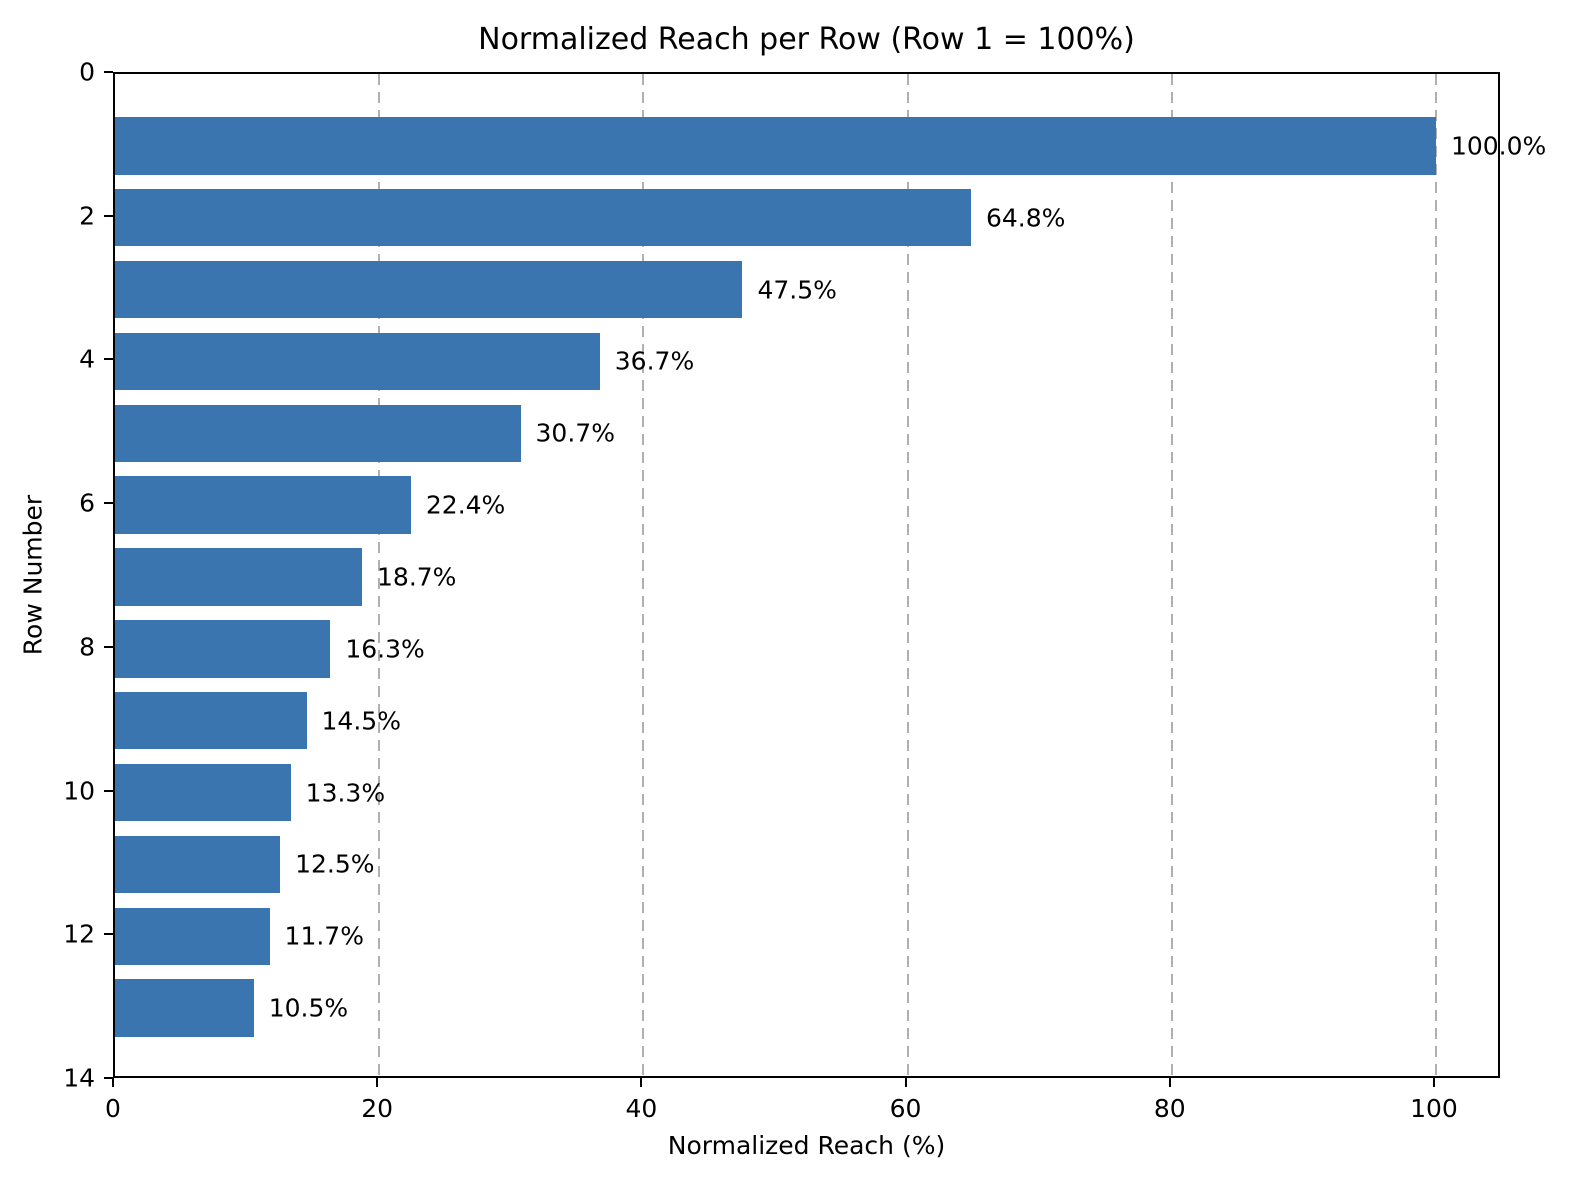 This screenshot has height=1192, width=1570. What do you see at coordinates (87, 503) in the screenshot?
I see `y-tick-label: 6` at bounding box center [87, 503].